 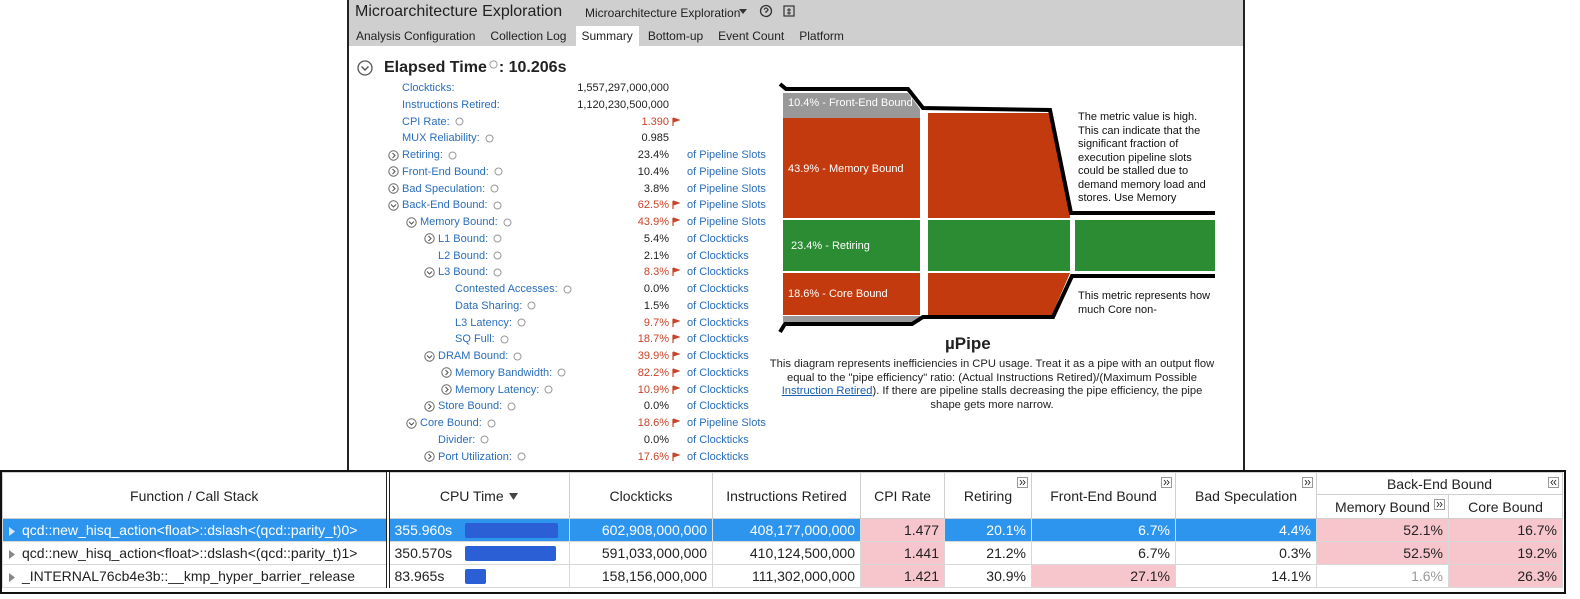 I want to click on column-header: CPU Time, so click(x=478, y=495).